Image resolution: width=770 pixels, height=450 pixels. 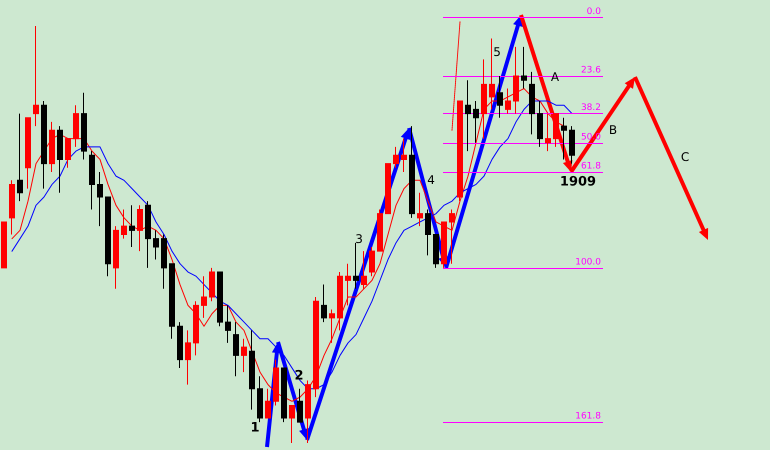 I want to click on annotation: 161.8, so click(x=588, y=417).